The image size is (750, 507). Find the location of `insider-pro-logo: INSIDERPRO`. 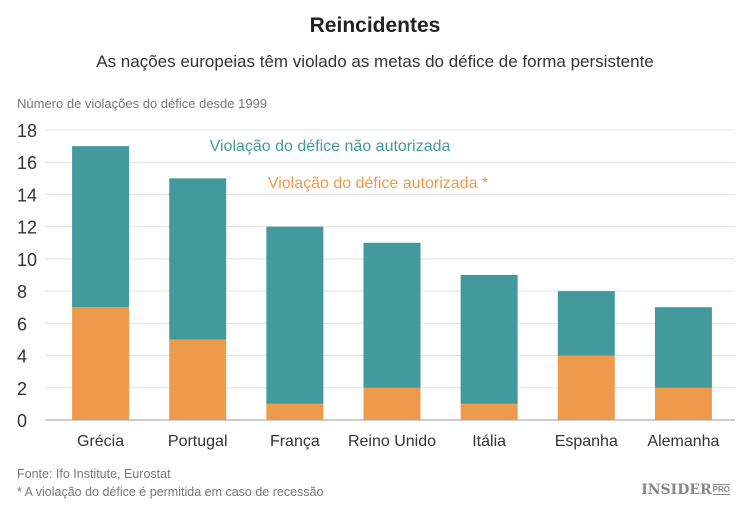

insider-pro-logo: INSIDERPRO is located at coordinates (685, 490).